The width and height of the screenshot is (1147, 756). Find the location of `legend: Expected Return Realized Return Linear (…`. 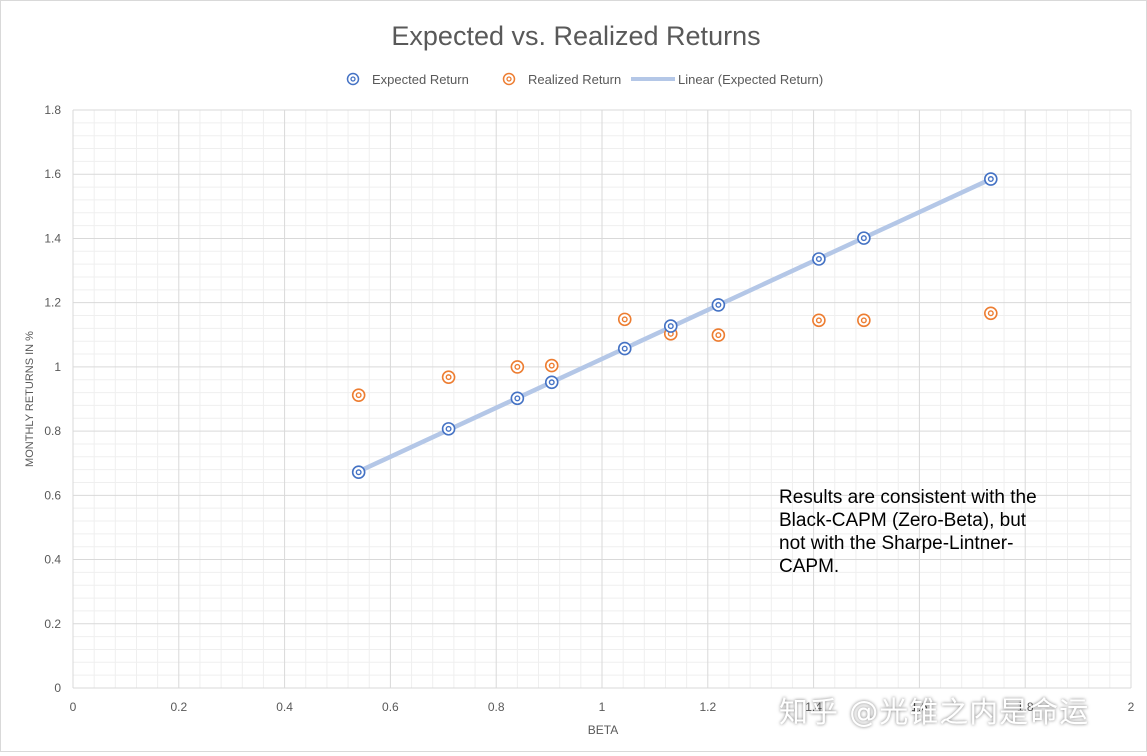

legend: Expected Return Realized Return Linear (… is located at coordinates (584, 79).